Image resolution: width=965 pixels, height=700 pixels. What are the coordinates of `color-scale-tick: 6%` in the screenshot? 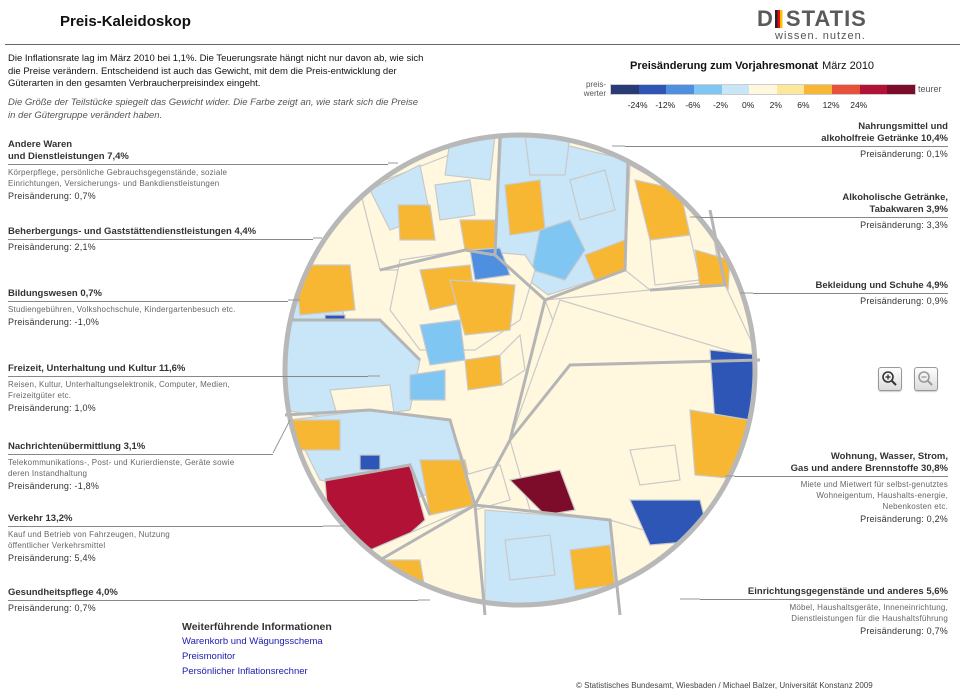 It's located at (803, 105).